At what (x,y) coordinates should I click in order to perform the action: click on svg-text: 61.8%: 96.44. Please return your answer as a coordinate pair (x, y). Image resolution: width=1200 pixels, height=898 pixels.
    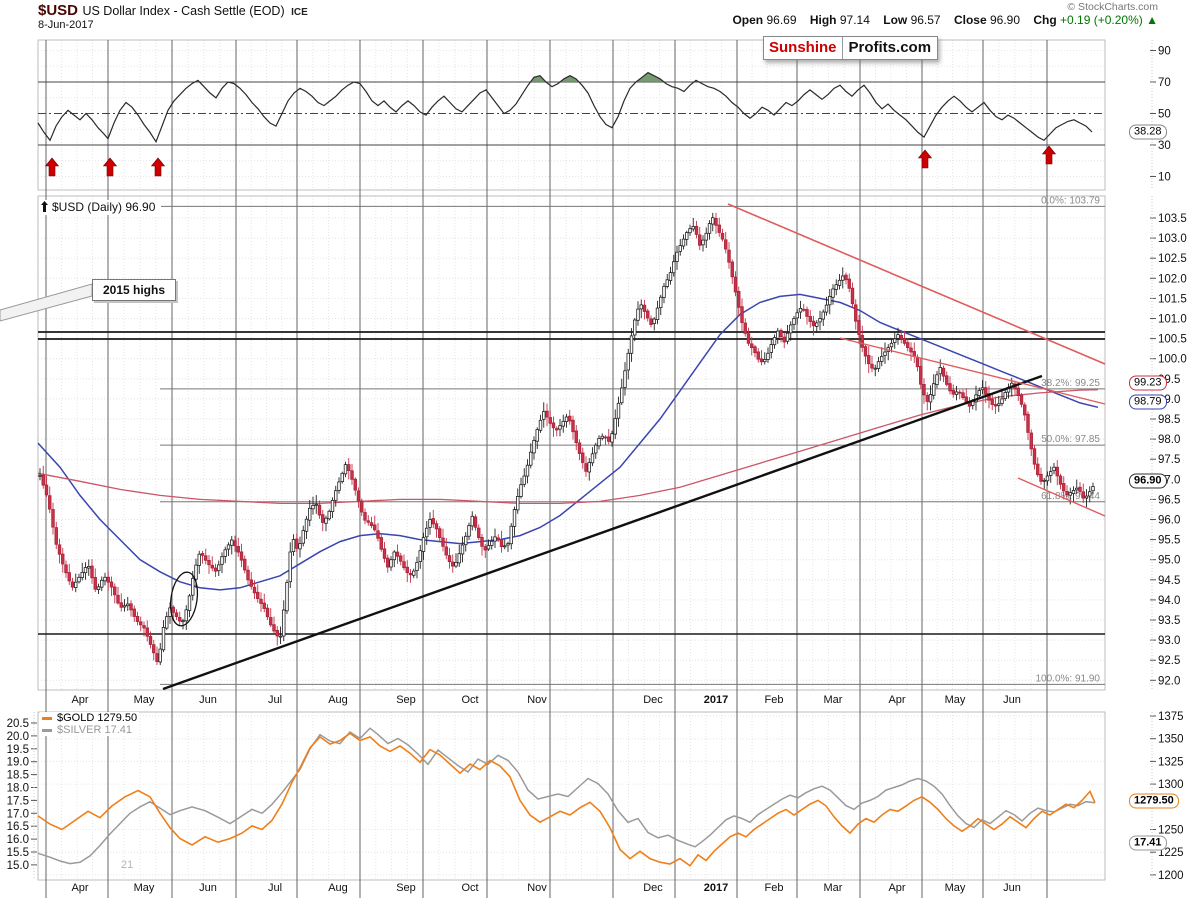
    Looking at the image, I should click on (1070, 496).